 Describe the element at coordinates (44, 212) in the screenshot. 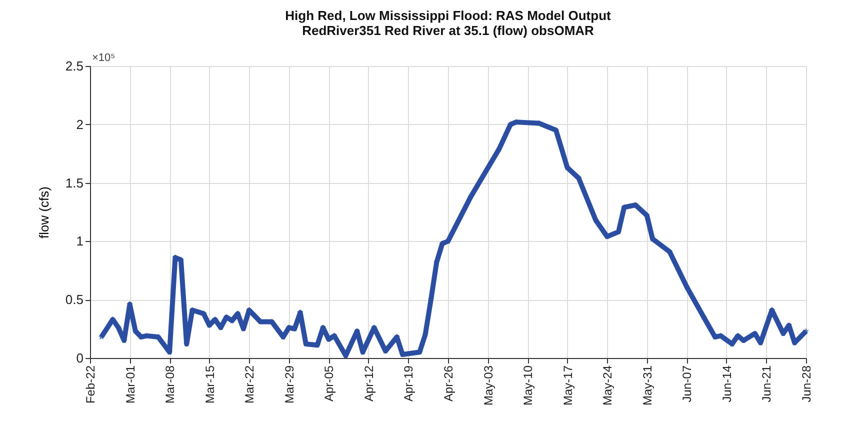

I see `y-axis-title: flow (cfs)` at that location.